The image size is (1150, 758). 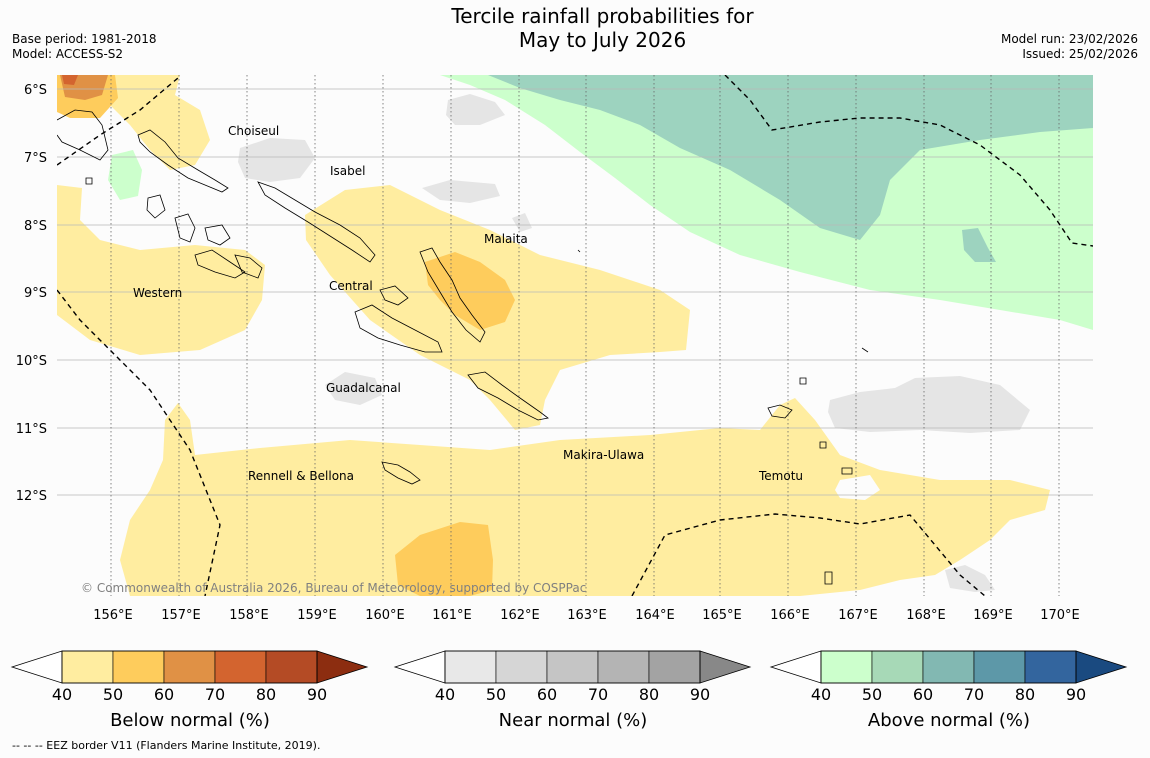 What do you see at coordinates (1101, 667) in the screenshot?
I see `legend-above-max-arrow` at bounding box center [1101, 667].